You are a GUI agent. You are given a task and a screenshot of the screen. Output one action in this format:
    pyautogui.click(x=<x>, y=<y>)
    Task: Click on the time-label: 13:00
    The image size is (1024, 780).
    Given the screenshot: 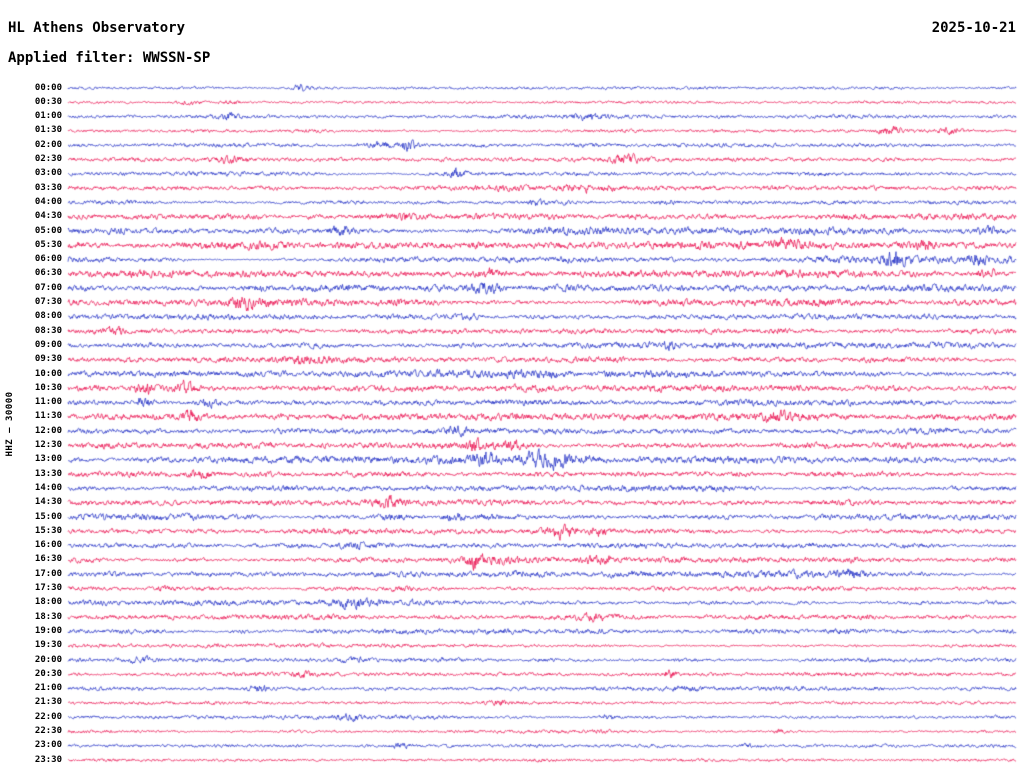 What is the action you would take?
    pyautogui.click(x=48, y=459)
    